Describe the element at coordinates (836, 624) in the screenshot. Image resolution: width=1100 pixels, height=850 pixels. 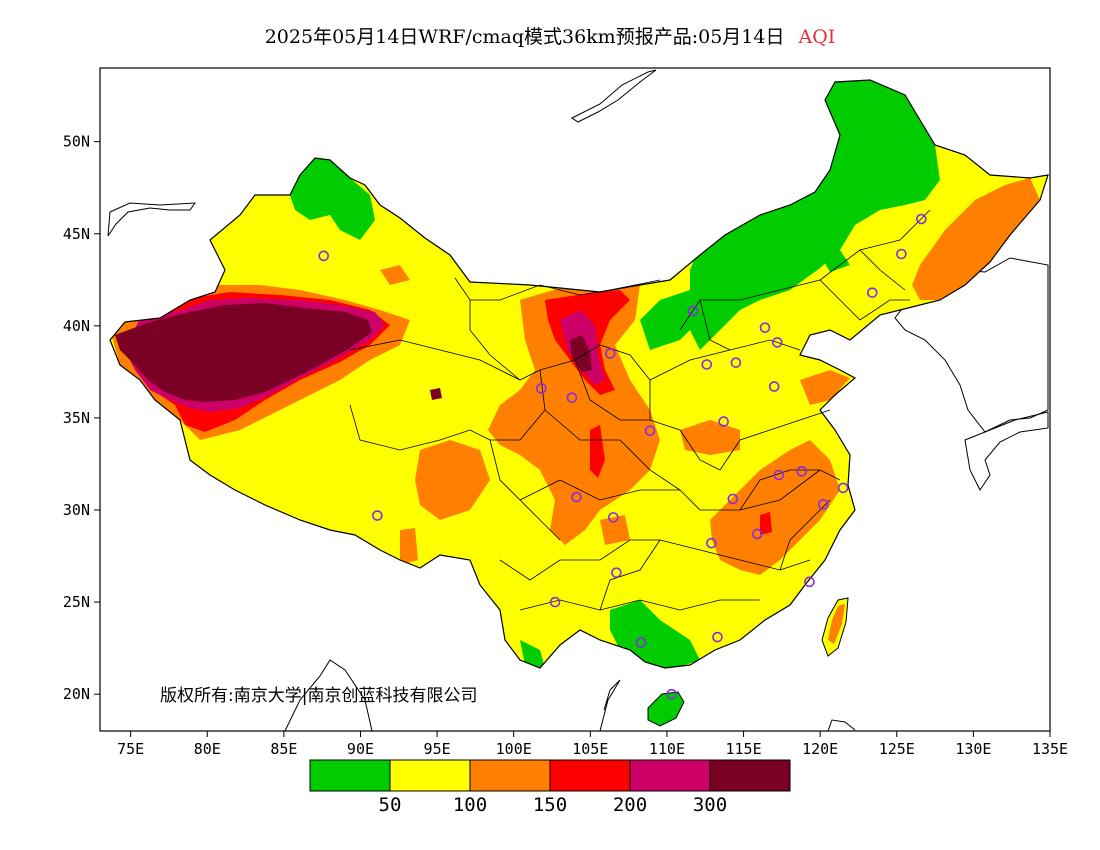
I see `taiwan-orange` at that location.